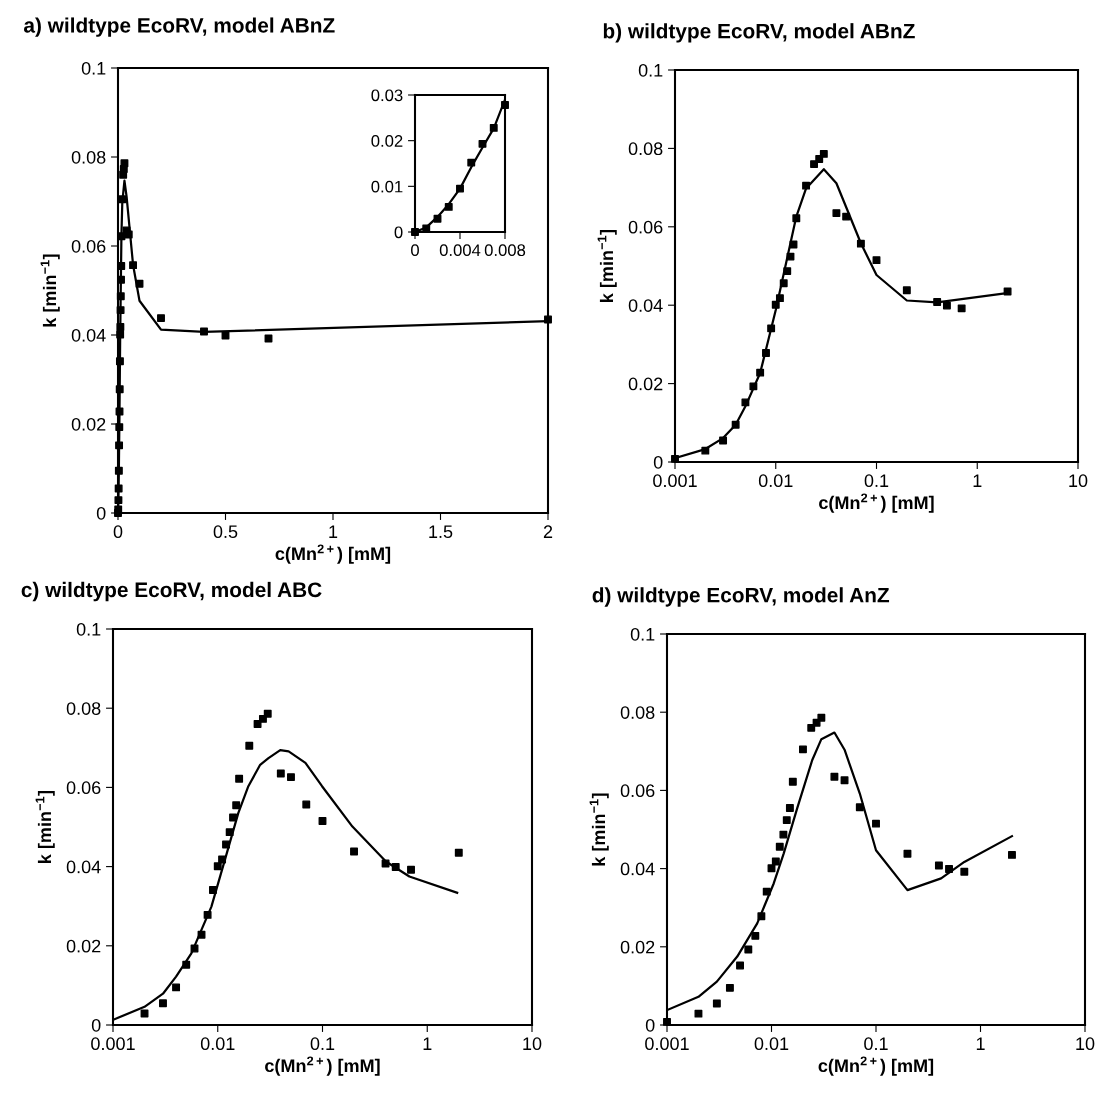  I want to click on chart-title: a) wildtype EcoRV, model ABnZ, so click(179, 27).